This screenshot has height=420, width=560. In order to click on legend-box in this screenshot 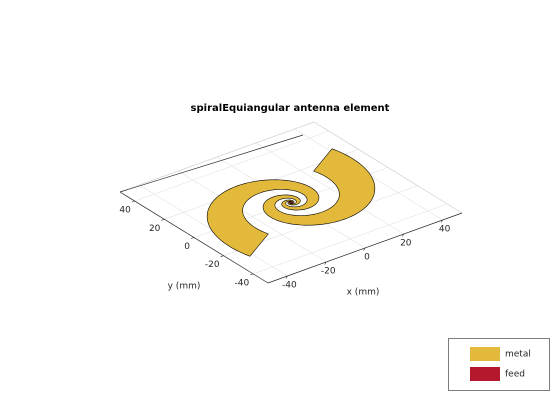, I will do `click(499, 364)`.